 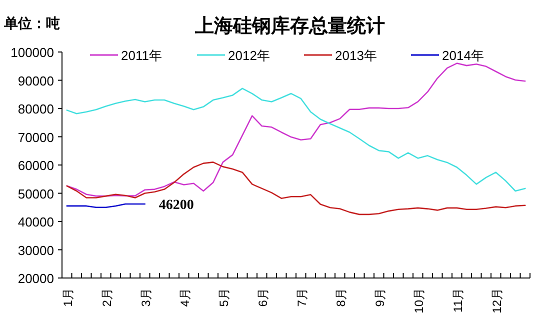 I want to click on y-tick-label: 20000, so click(x=36, y=278).